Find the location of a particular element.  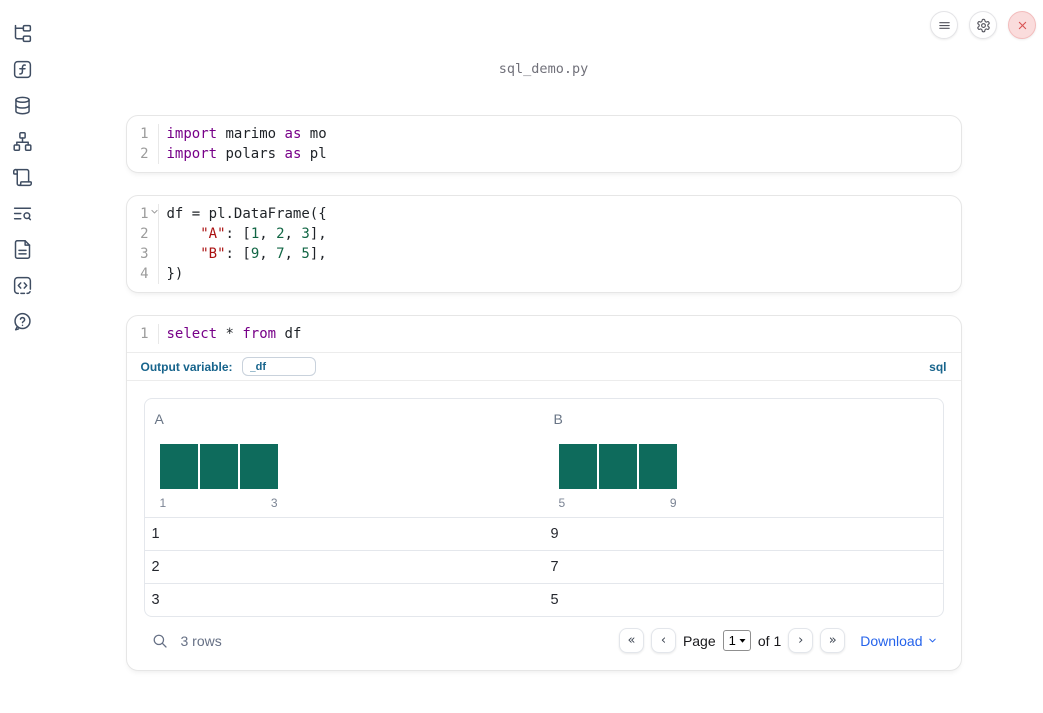

page-label: Page is located at coordinates (699, 640).